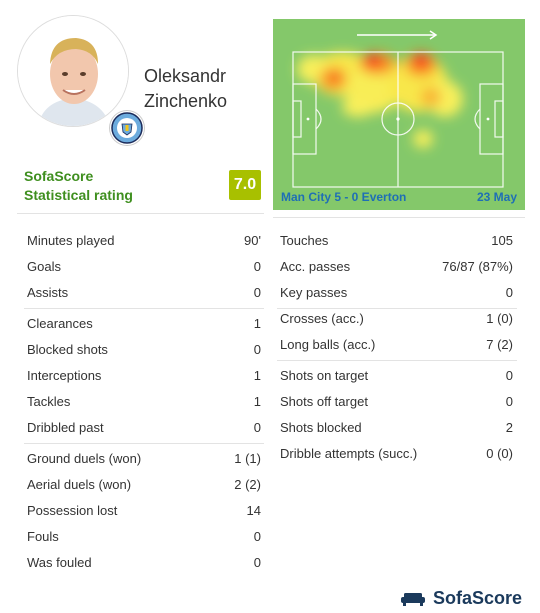 Image resolution: width=540 pixels, height=613 pixels. I want to click on stat-label: Shots blocked, so click(321, 427).